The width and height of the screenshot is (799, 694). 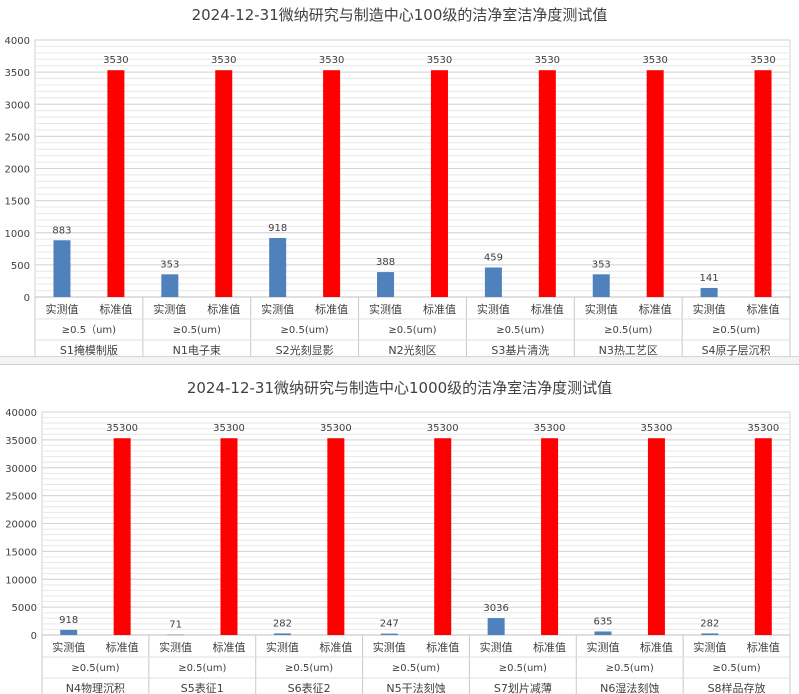 What do you see at coordinates (95, 687) in the screenshot?
I see `area-name-label: N4物理沉积` at bounding box center [95, 687].